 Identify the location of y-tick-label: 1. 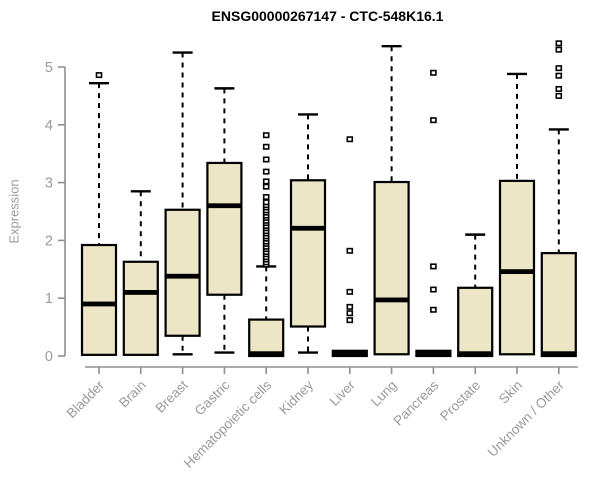
(49, 299).